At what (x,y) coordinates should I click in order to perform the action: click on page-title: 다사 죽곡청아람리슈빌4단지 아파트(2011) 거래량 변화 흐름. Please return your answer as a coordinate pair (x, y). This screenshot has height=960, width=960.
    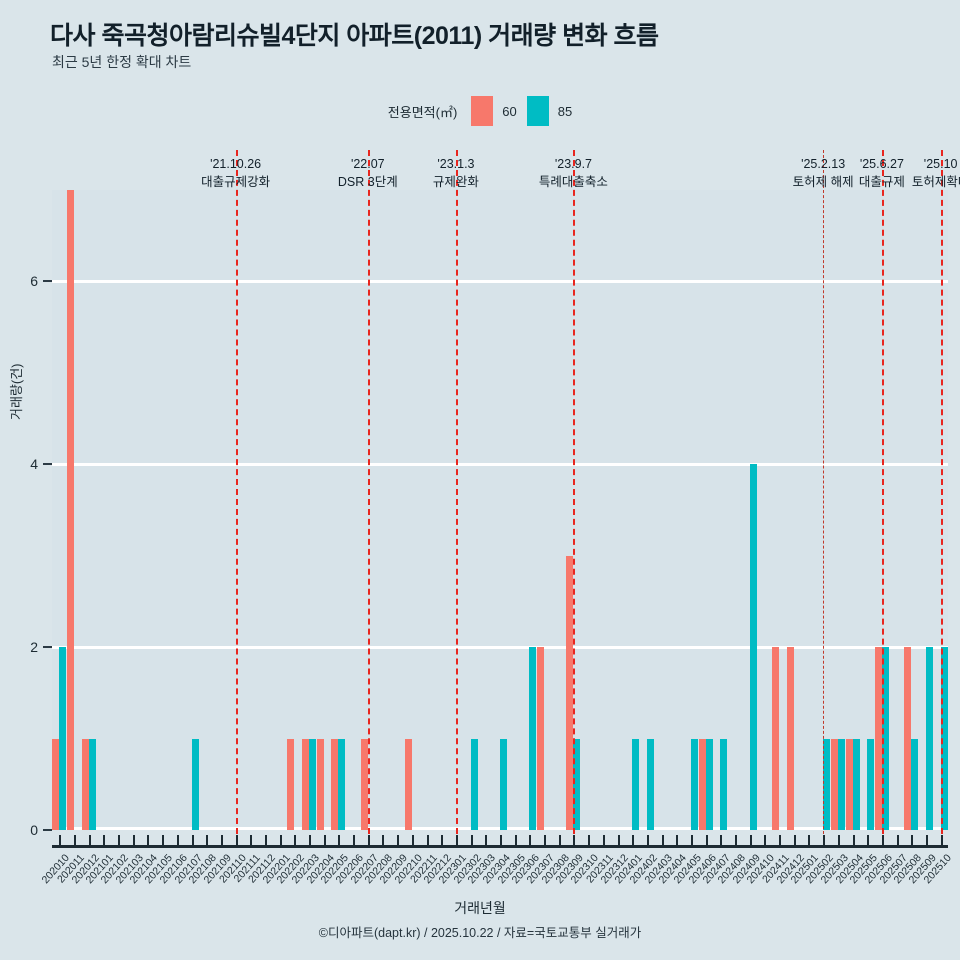
    Looking at the image, I should click on (354, 36).